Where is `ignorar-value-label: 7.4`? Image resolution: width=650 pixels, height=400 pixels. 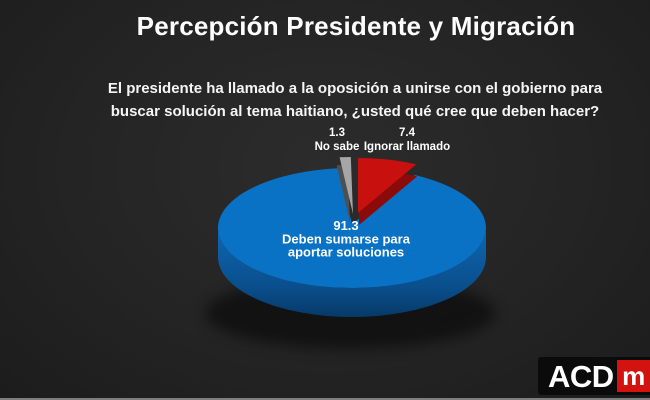
ignorar-value-label: 7.4 is located at coordinates (407, 133).